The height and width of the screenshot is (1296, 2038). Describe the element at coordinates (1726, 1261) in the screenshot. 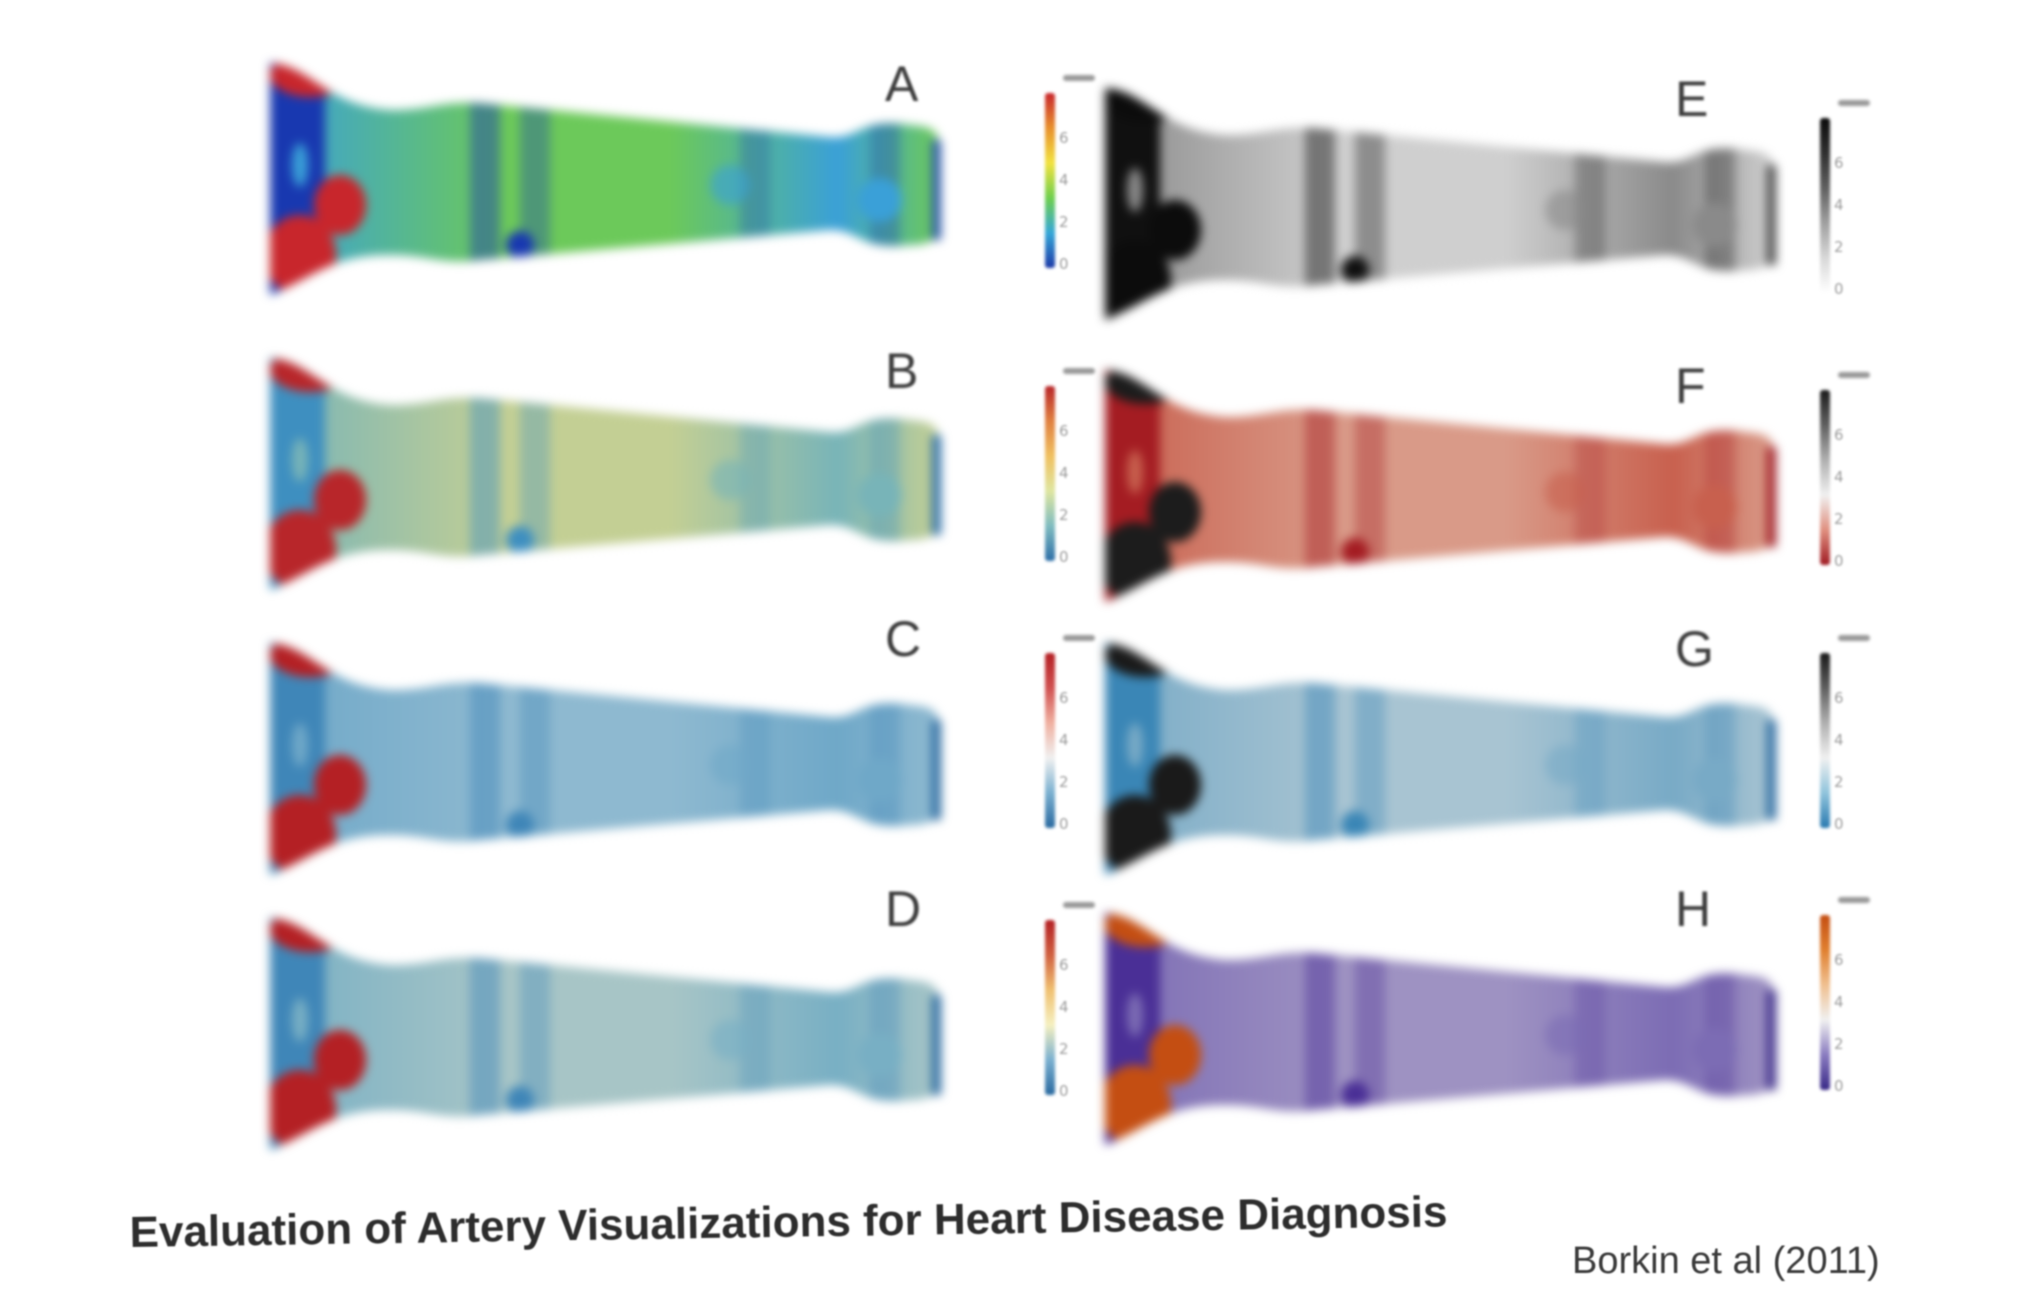

I see `citation: Borkin et al (2011)` at that location.